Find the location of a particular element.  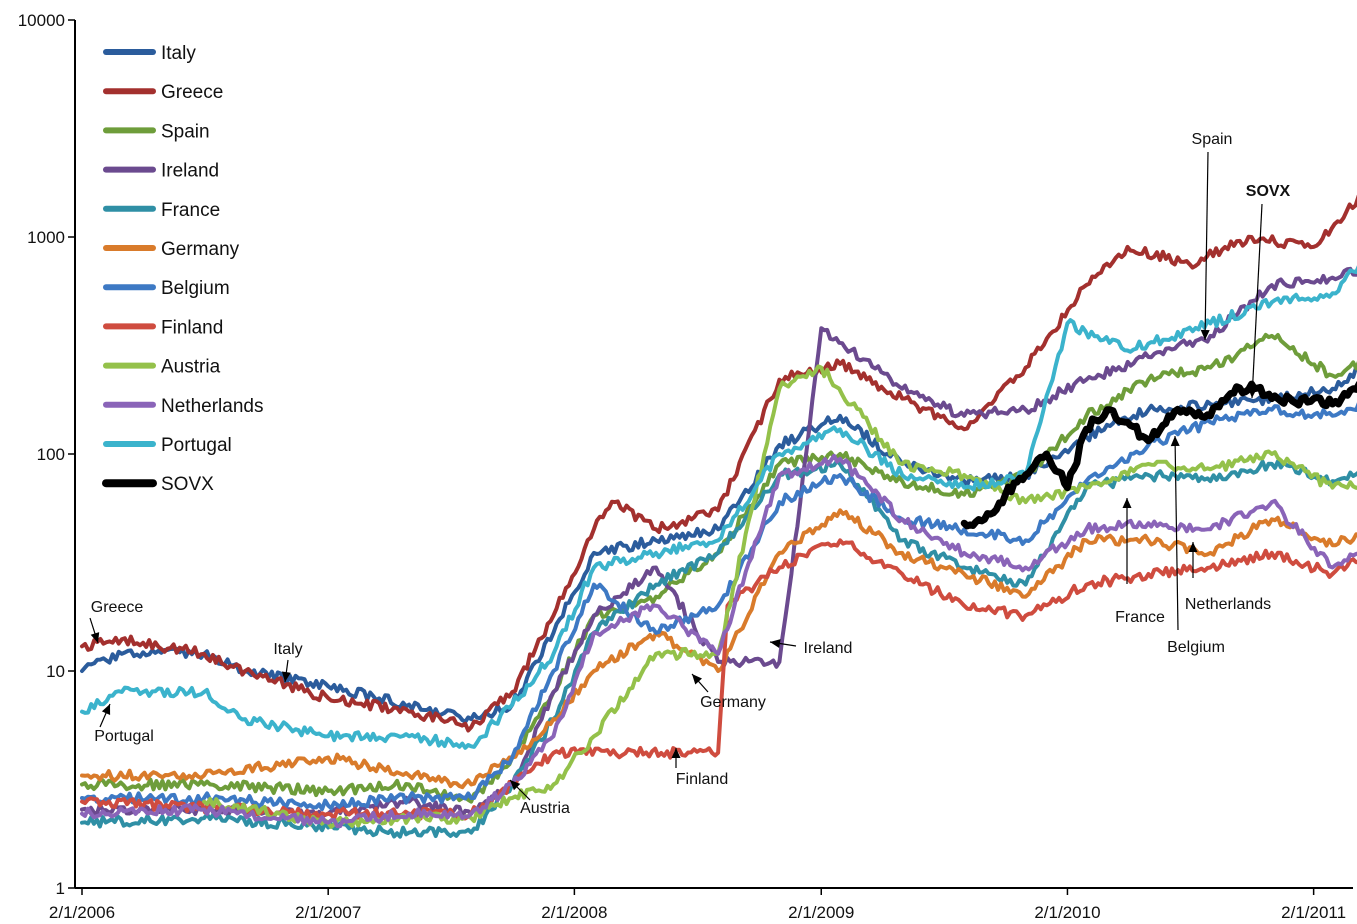

y-tick-label: 10 is located at coordinates (55, 671).